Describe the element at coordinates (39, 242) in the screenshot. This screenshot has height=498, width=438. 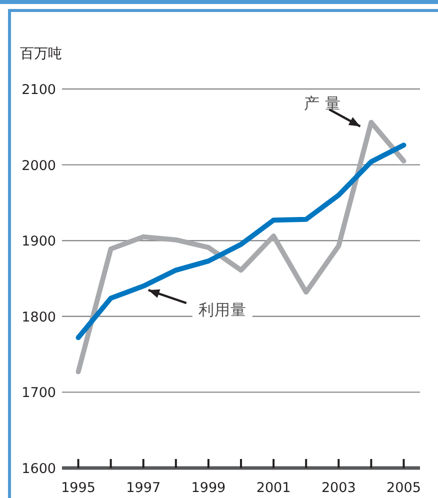
I see `y-tick-label: 1900` at that location.